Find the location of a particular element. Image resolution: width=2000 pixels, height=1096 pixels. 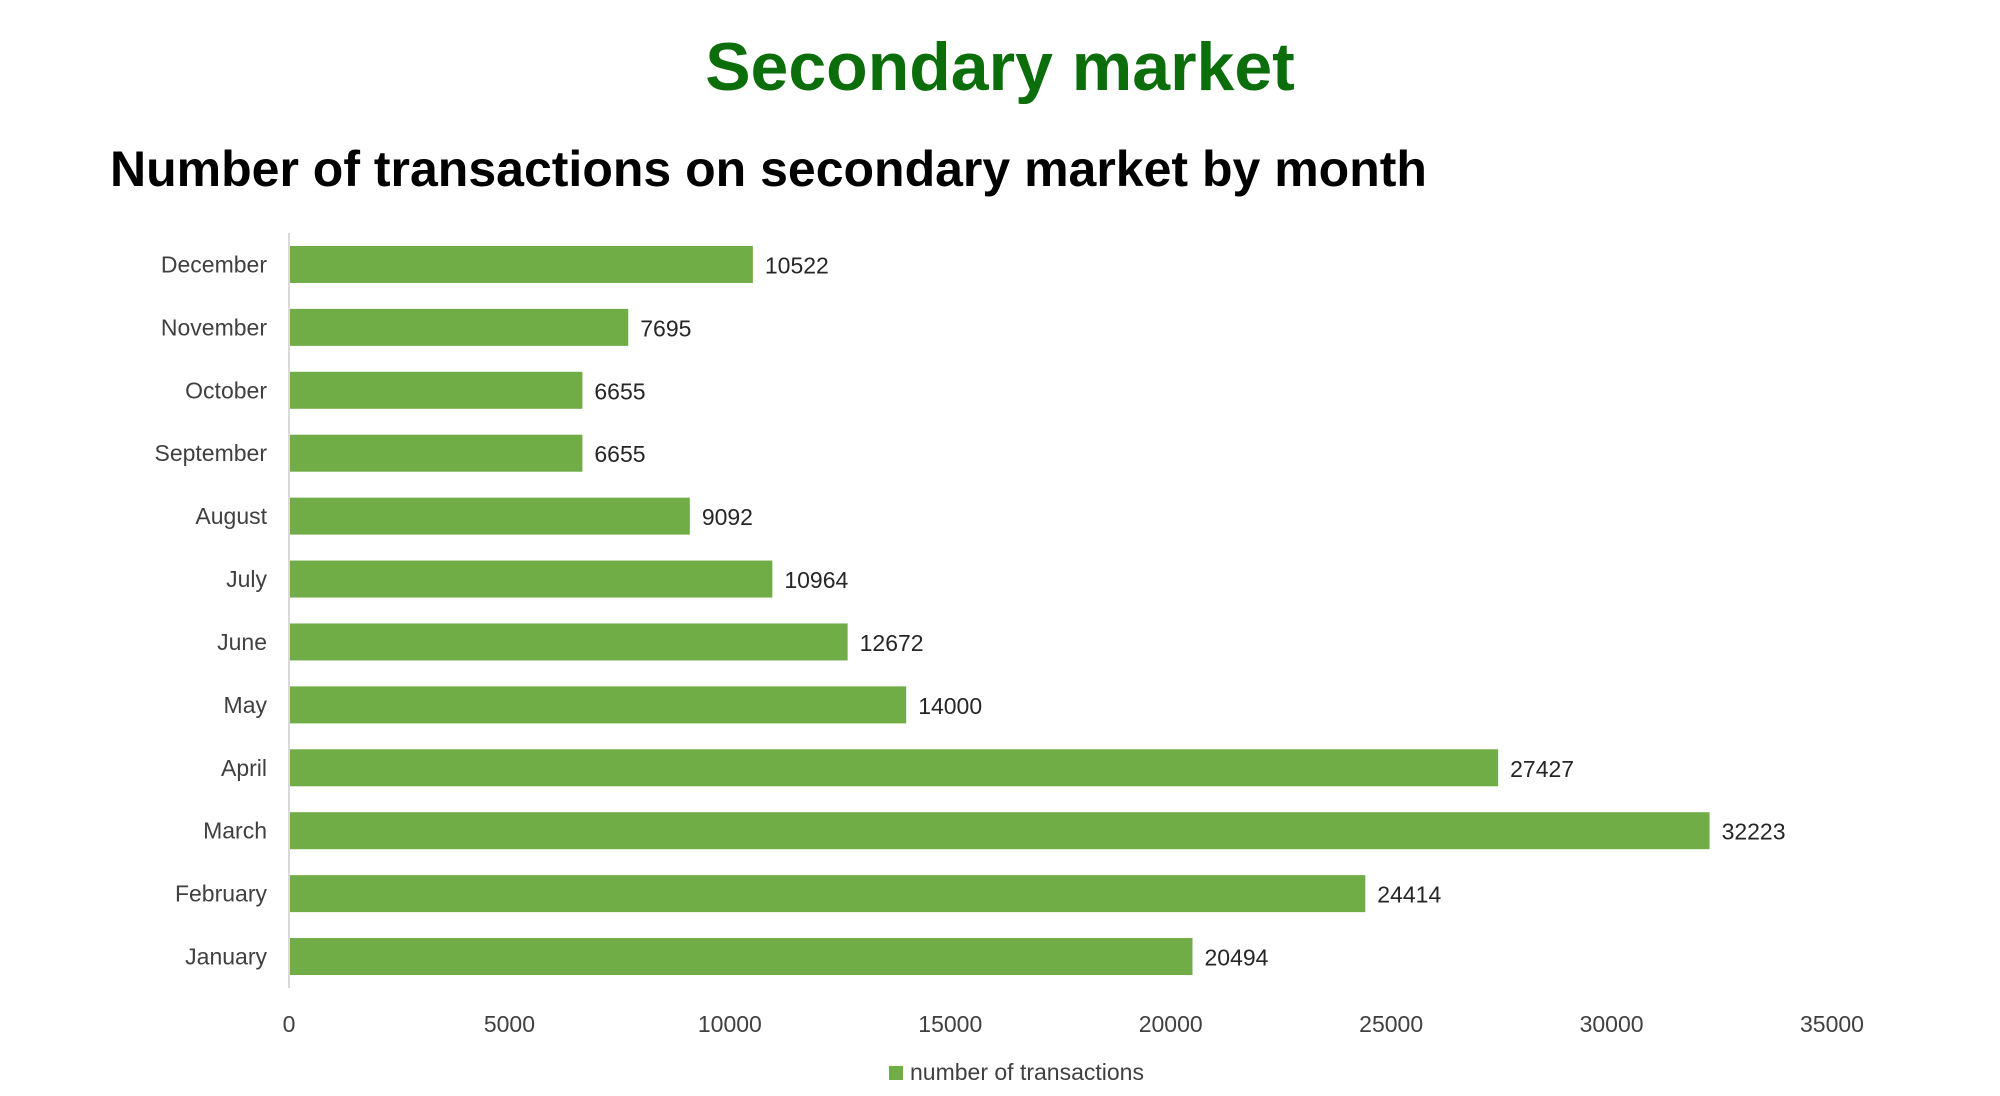

category-label-july: July is located at coordinates (246, 579).